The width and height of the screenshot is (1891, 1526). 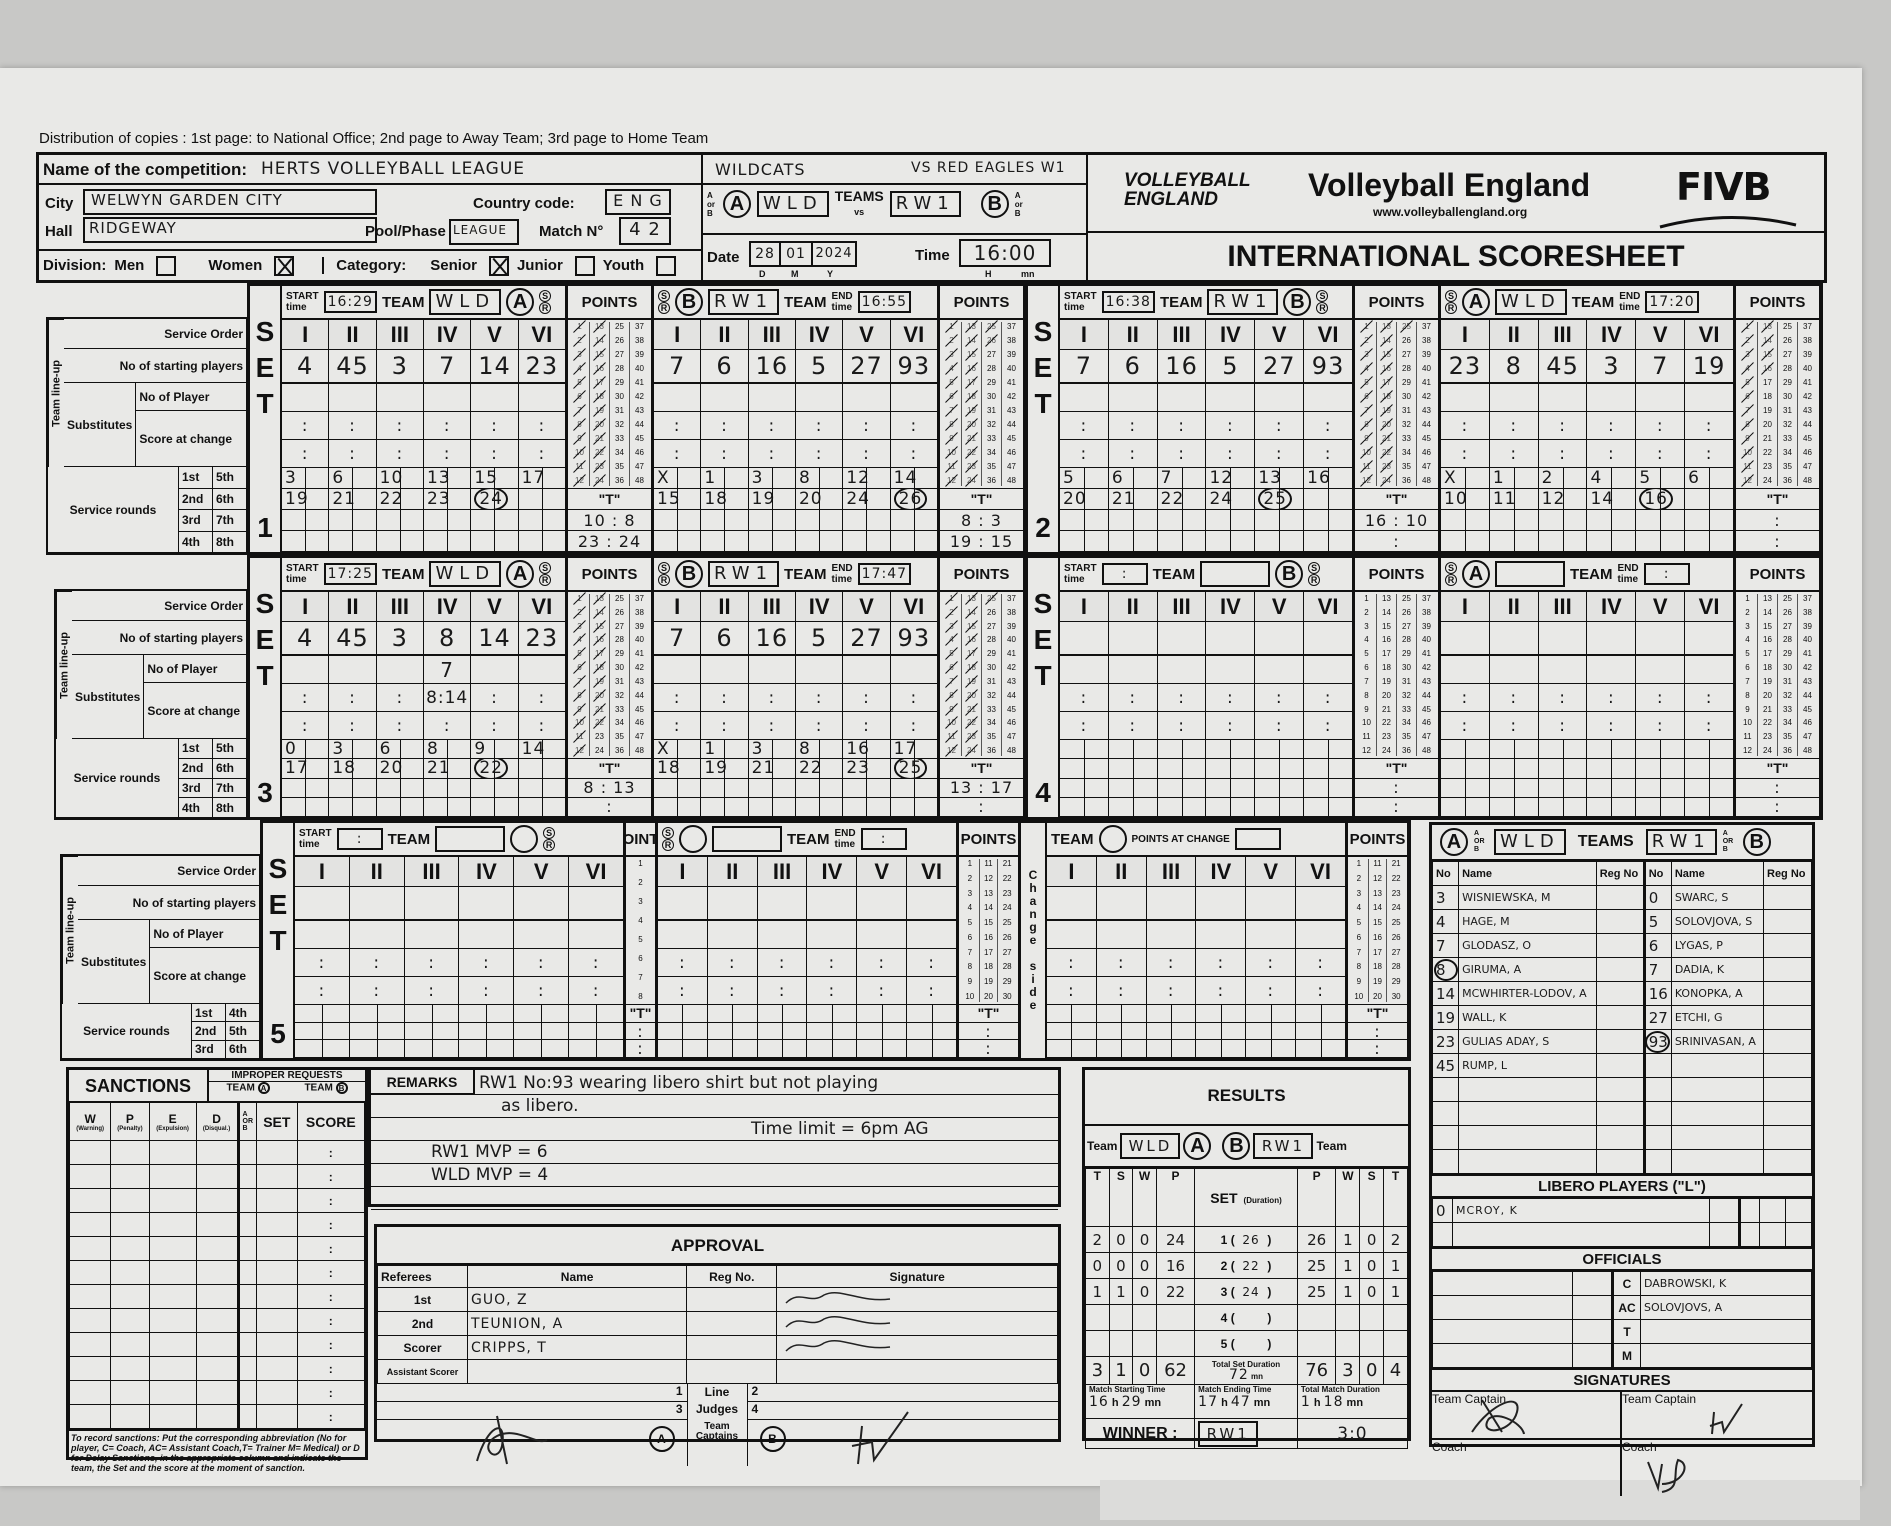 I want to click on sanction-score-cell: :, so click(x=331, y=1392).